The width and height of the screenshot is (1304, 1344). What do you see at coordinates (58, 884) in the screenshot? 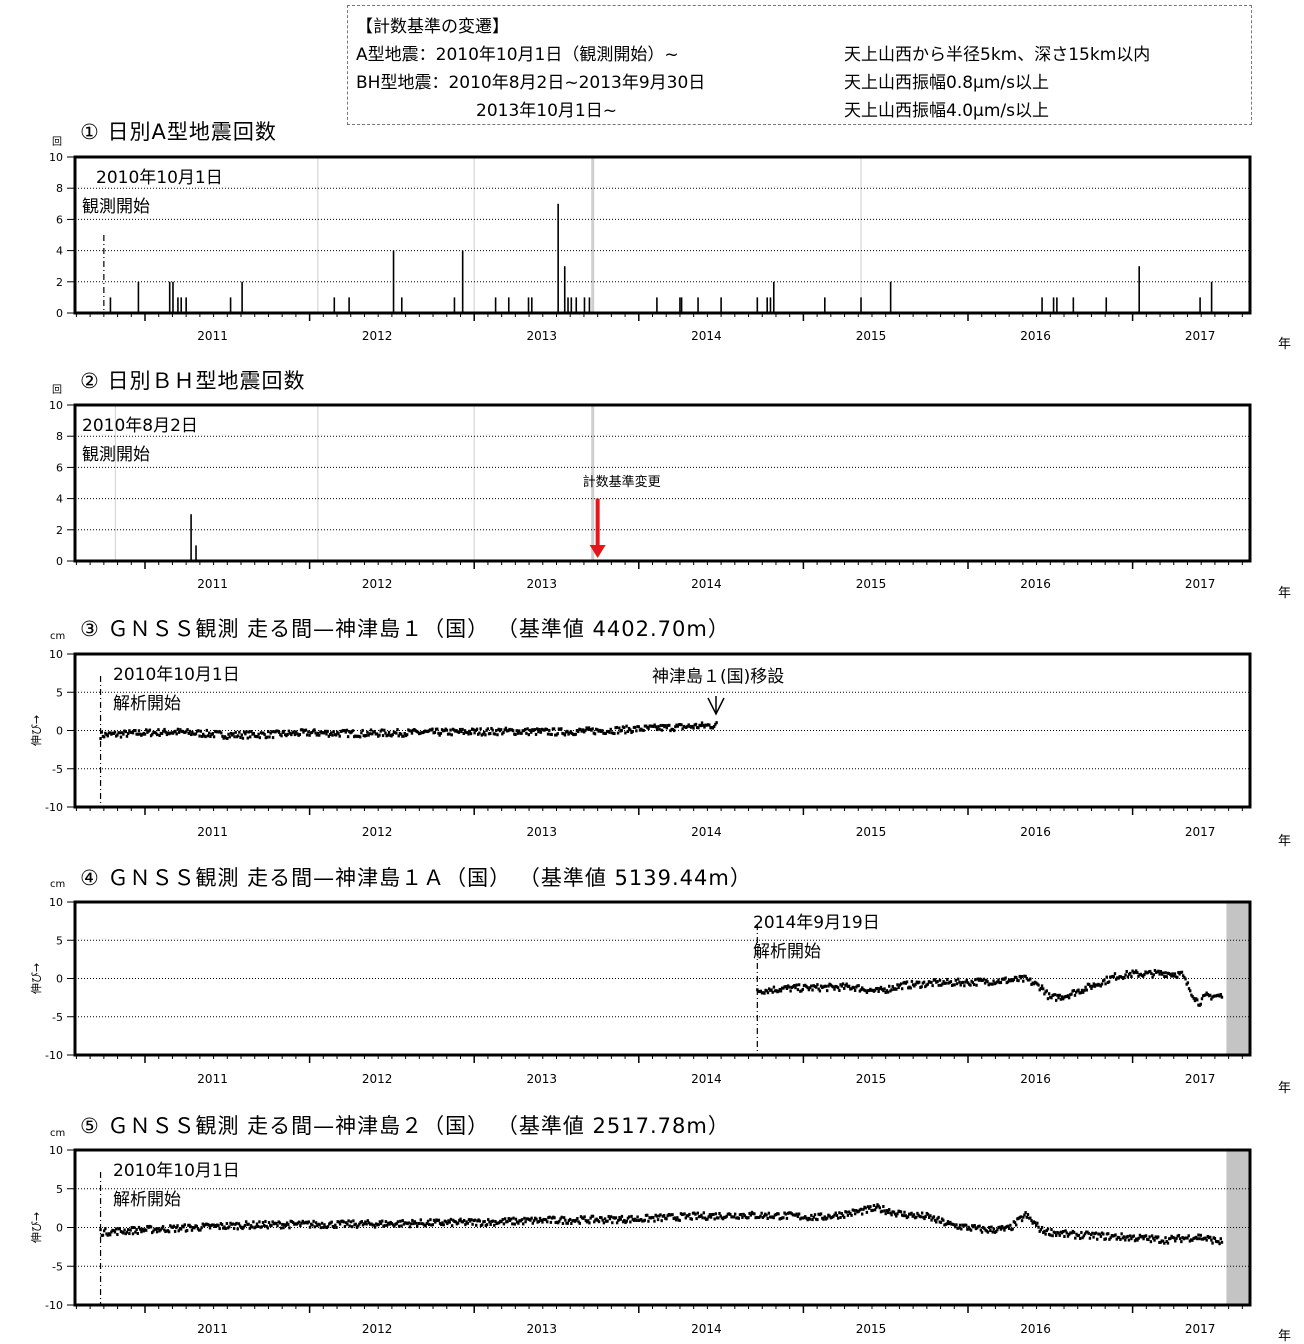
I see `panel4-unit: cm` at bounding box center [58, 884].